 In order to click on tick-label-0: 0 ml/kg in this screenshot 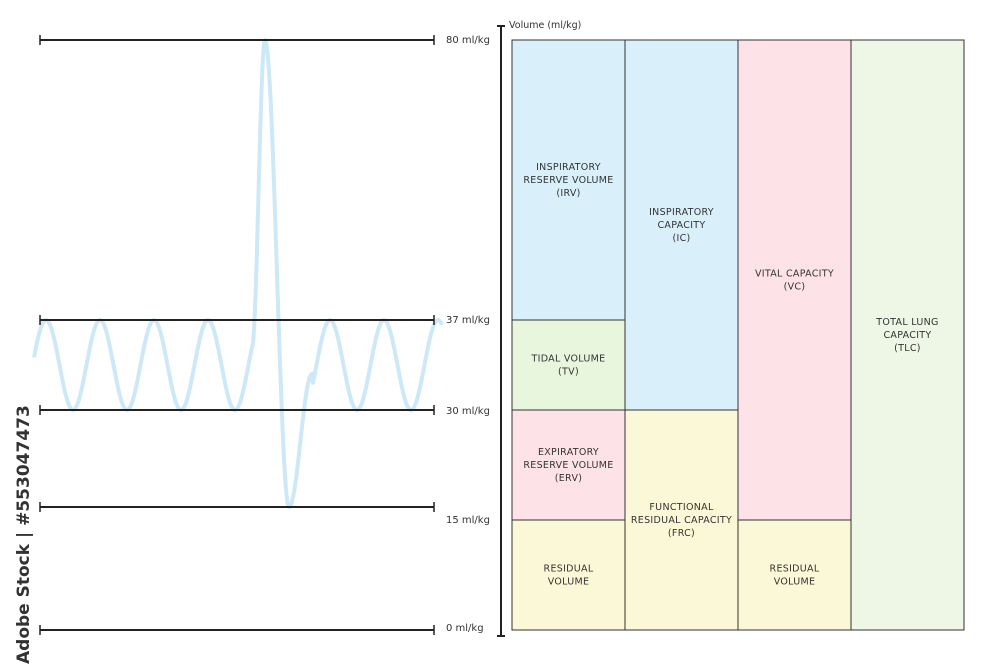, I will do `click(465, 628)`.